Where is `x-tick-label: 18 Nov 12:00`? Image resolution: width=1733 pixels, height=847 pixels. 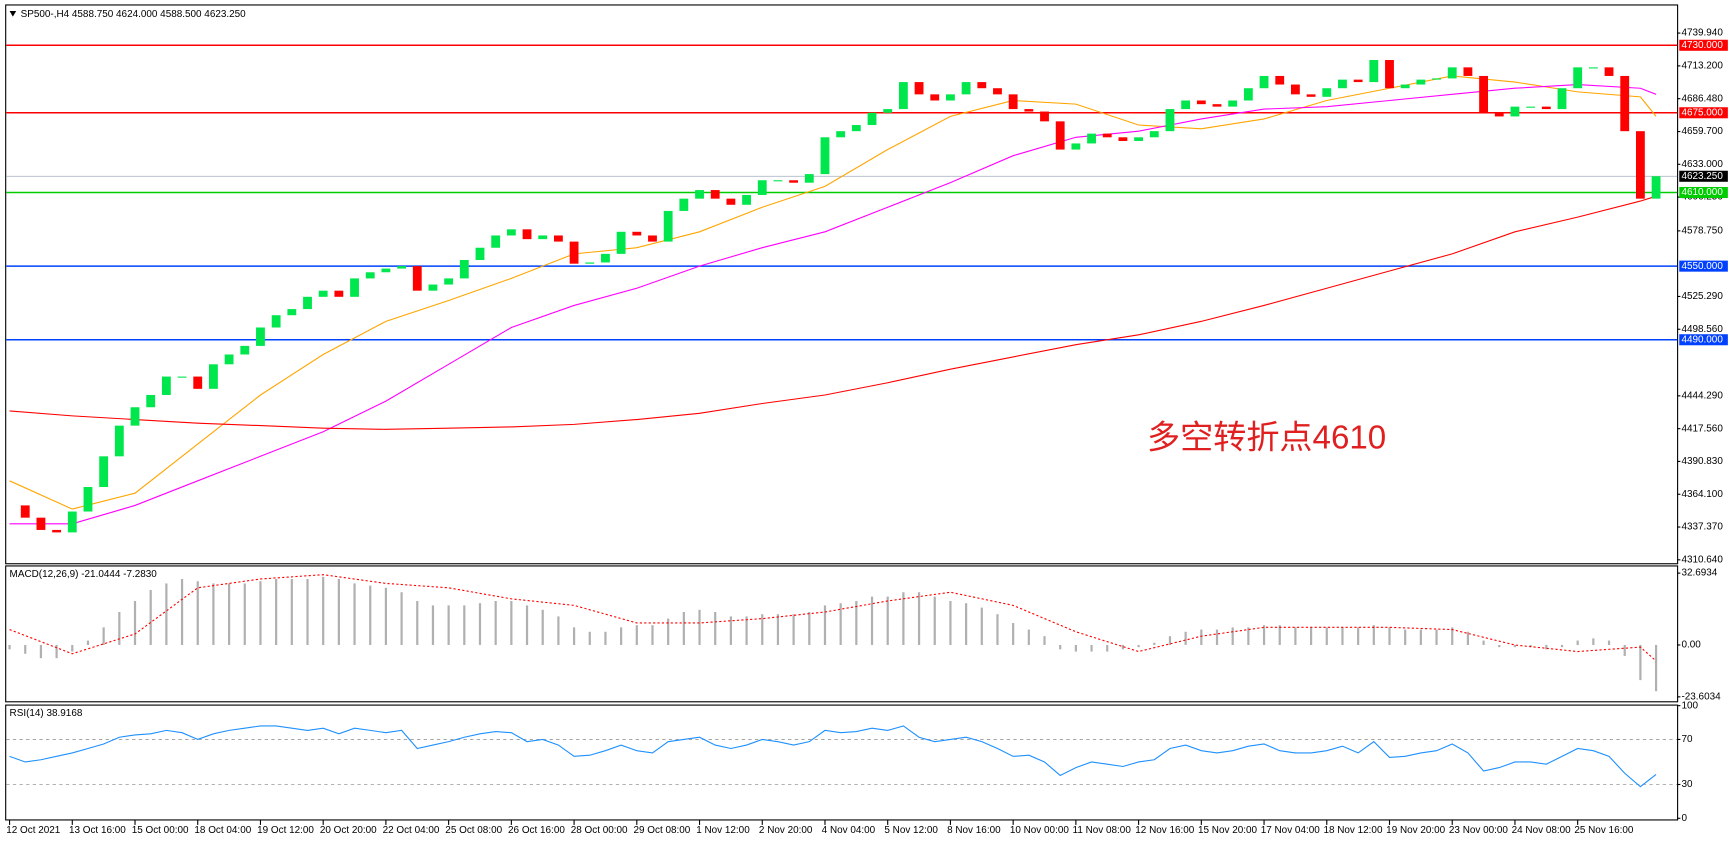 x-tick-label: 18 Nov 12:00 is located at coordinates (1353, 830).